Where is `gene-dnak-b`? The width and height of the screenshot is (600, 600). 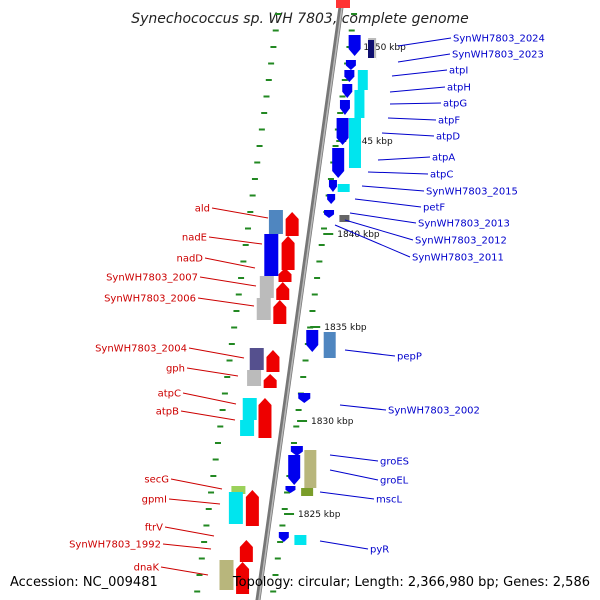 gene-dnak-b is located at coordinates (243, 578).